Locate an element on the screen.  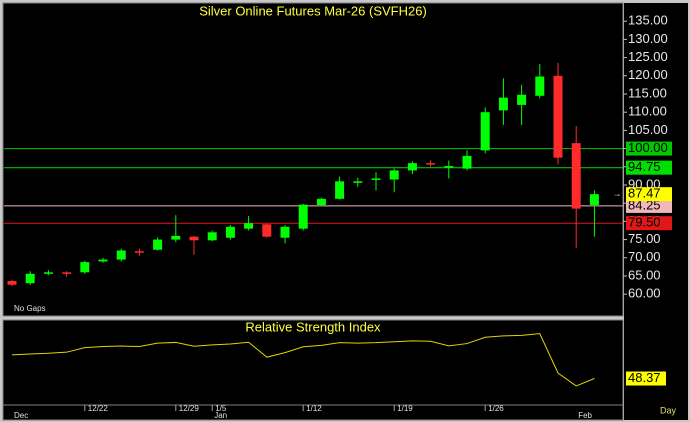
x-tick-label: 1/19 is located at coordinates (405, 408).